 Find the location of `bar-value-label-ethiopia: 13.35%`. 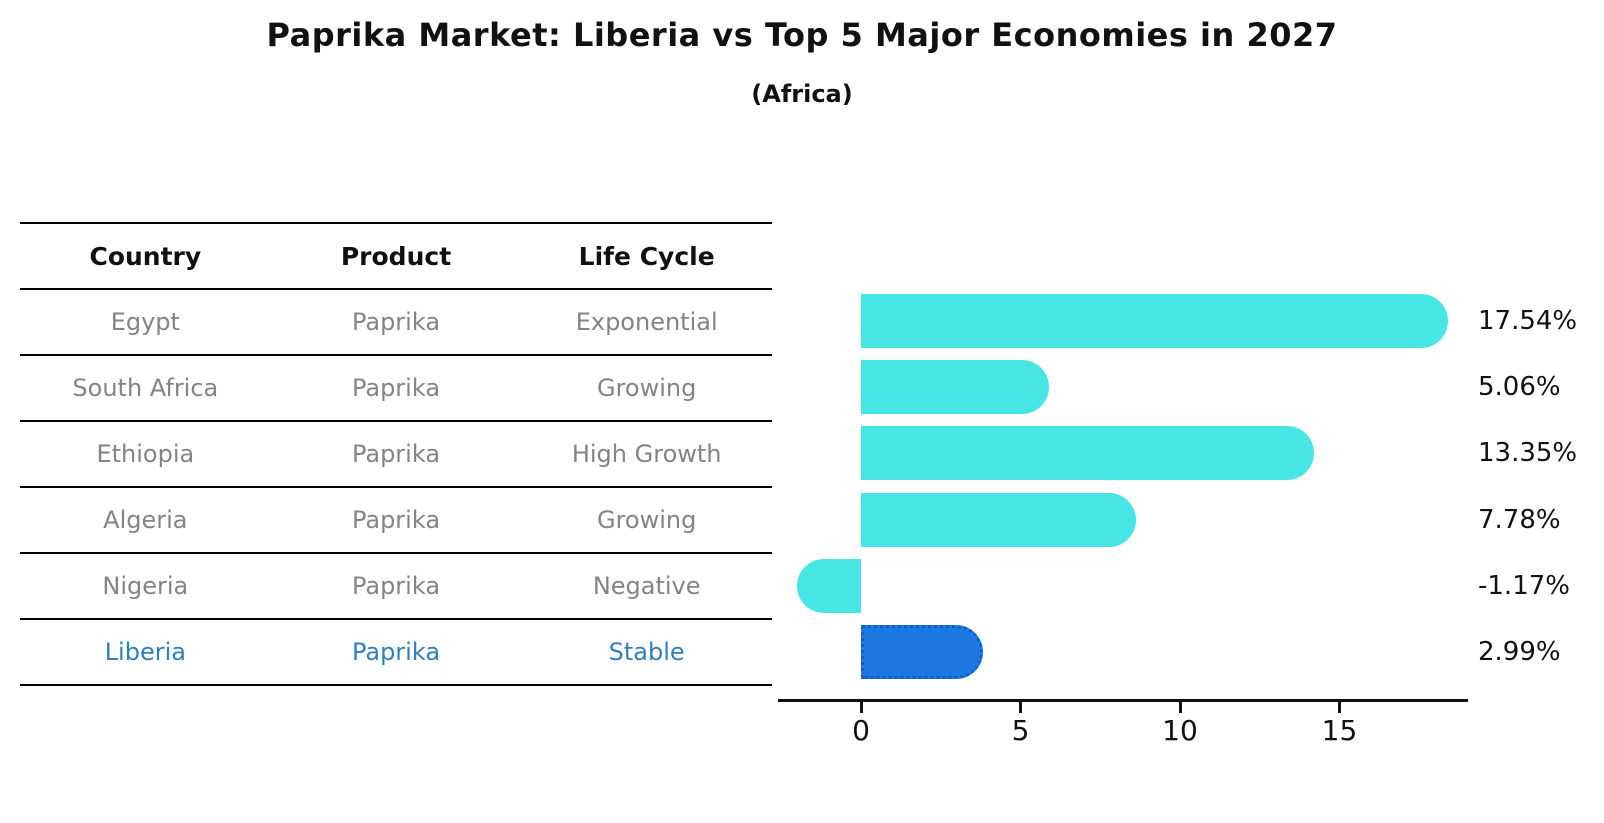

bar-value-label-ethiopia: 13.35% is located at coordinates (1528, 453).